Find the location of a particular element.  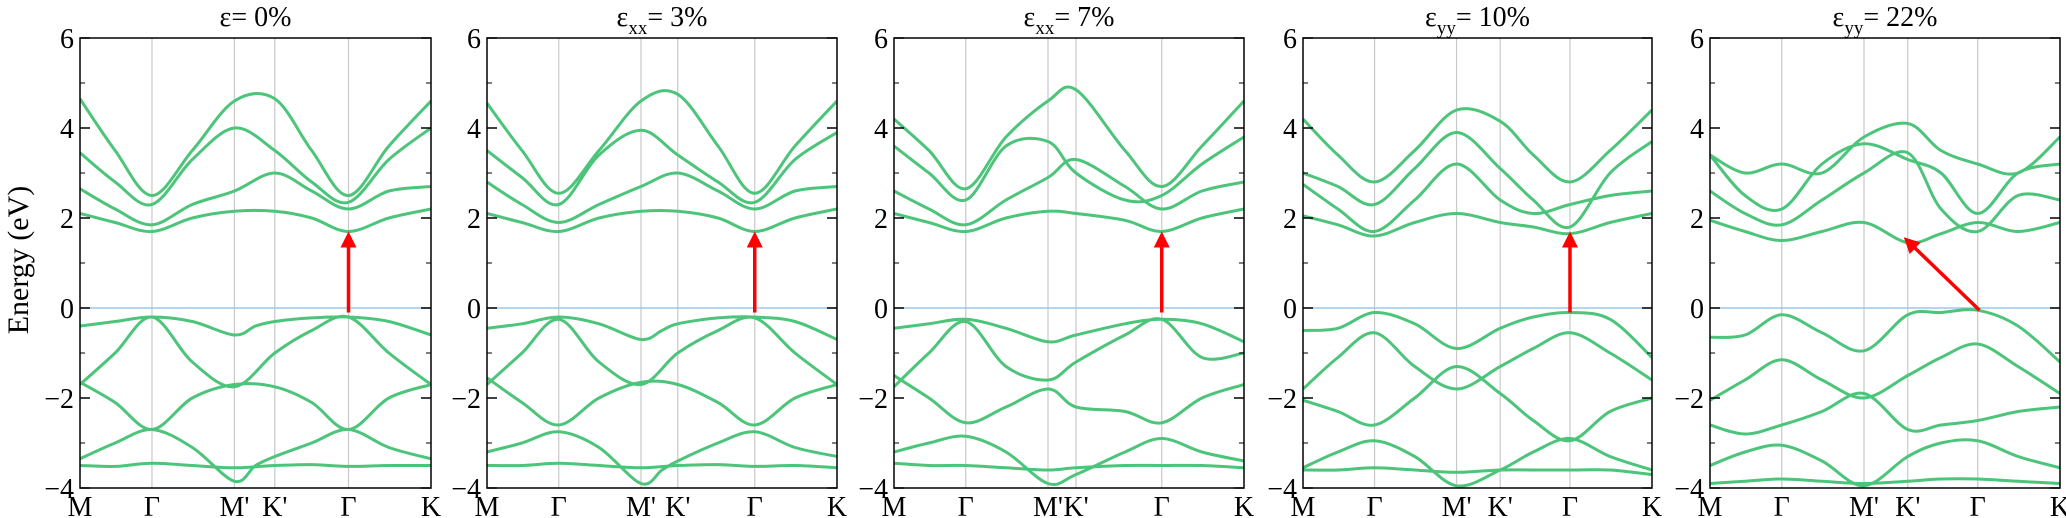

transition-arrow is located at coordinates (1942, 274).